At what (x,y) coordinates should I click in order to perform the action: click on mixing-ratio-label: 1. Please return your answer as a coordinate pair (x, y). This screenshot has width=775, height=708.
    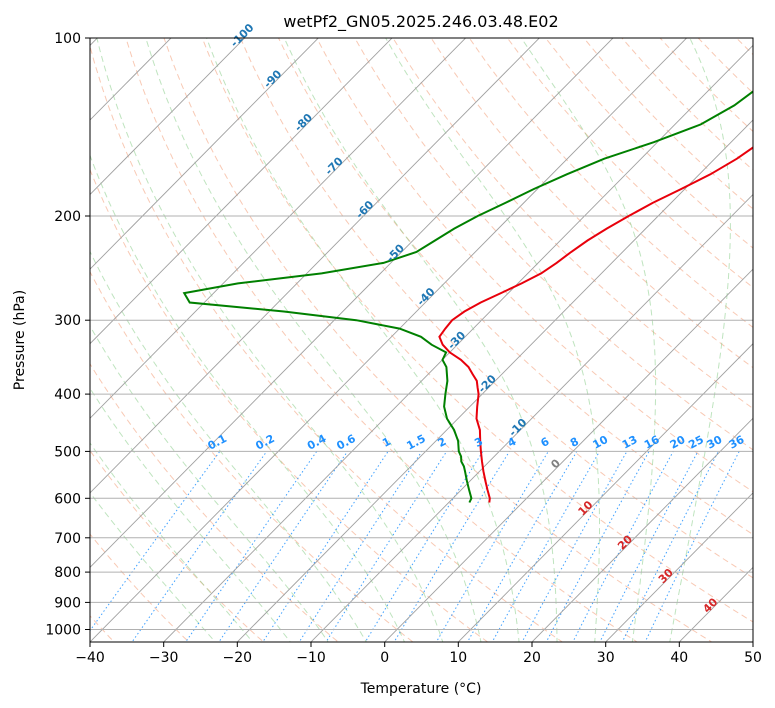
    Looking at the image, I should click on (386, 442).